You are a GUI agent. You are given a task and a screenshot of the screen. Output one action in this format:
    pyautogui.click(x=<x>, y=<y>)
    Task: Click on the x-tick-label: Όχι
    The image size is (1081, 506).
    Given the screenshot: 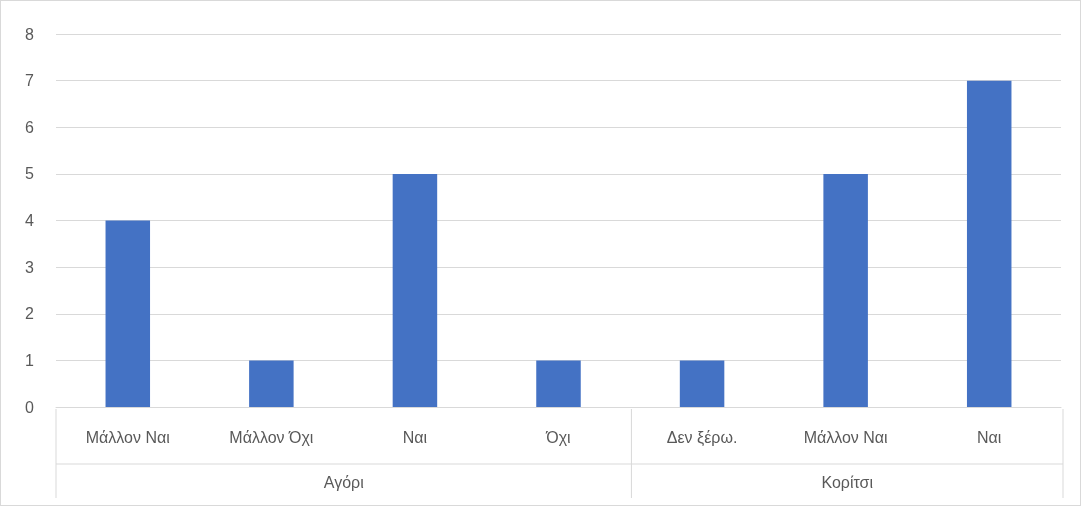 What is the action you would take?
    pyautogui.click(x=558, y=437)
    